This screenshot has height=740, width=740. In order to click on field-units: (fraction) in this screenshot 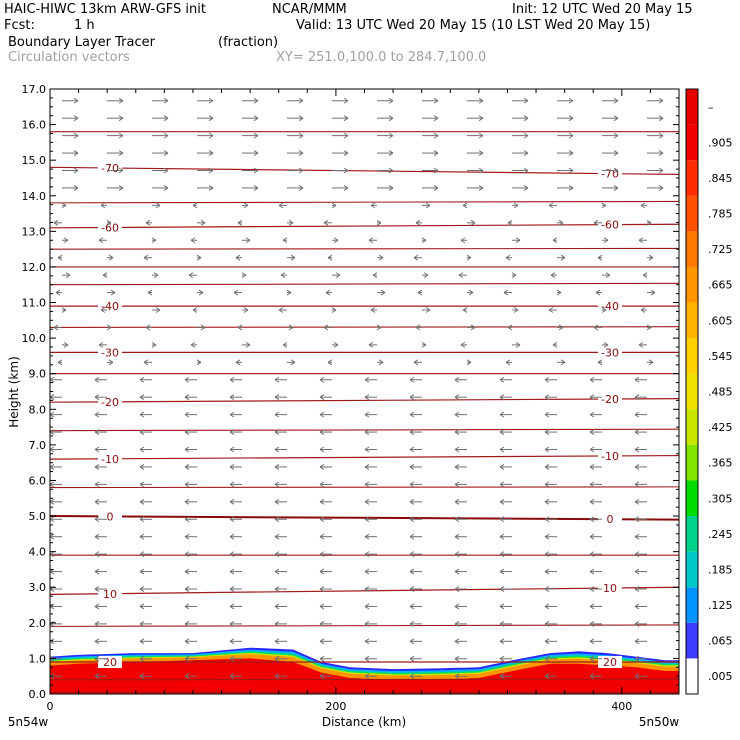, I will do `click(248, 42)`.